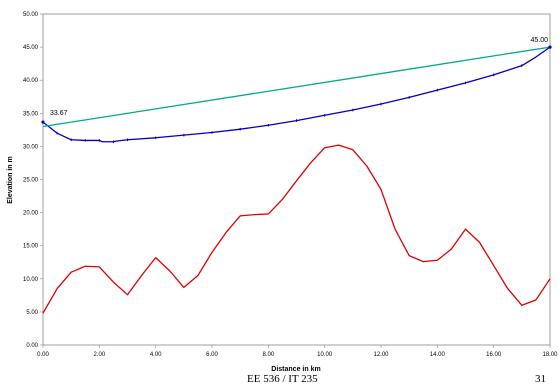 The image size is (558, 389). Describe the element at coordinates (268, 355) in the screenshot. I see `x-tick-label: 8.00` at that location.